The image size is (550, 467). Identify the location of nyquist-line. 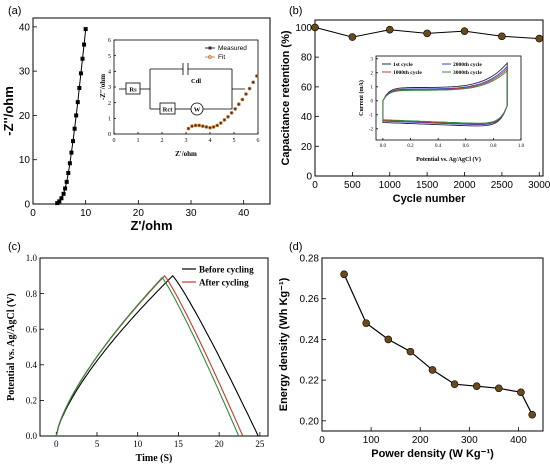
(71, 116).